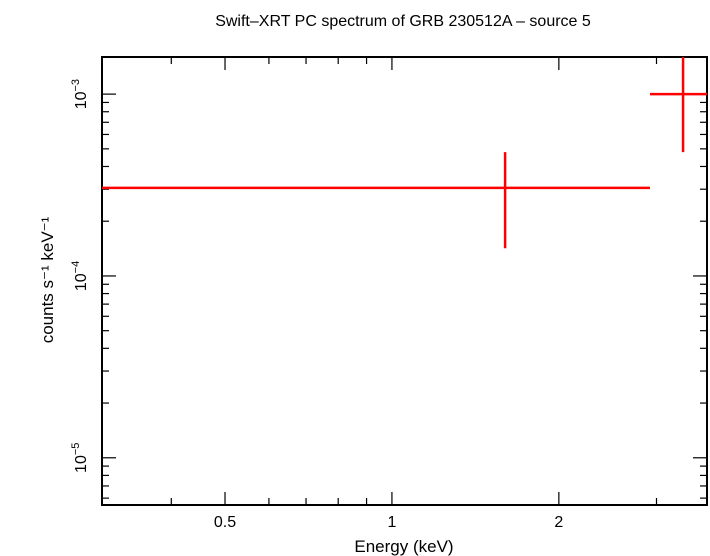 Image resolution: width=710 pixels, height=556 pixels. I want to click on y-axis-label: counts s⁻¹ keV⁻¹, so click(47, 279).